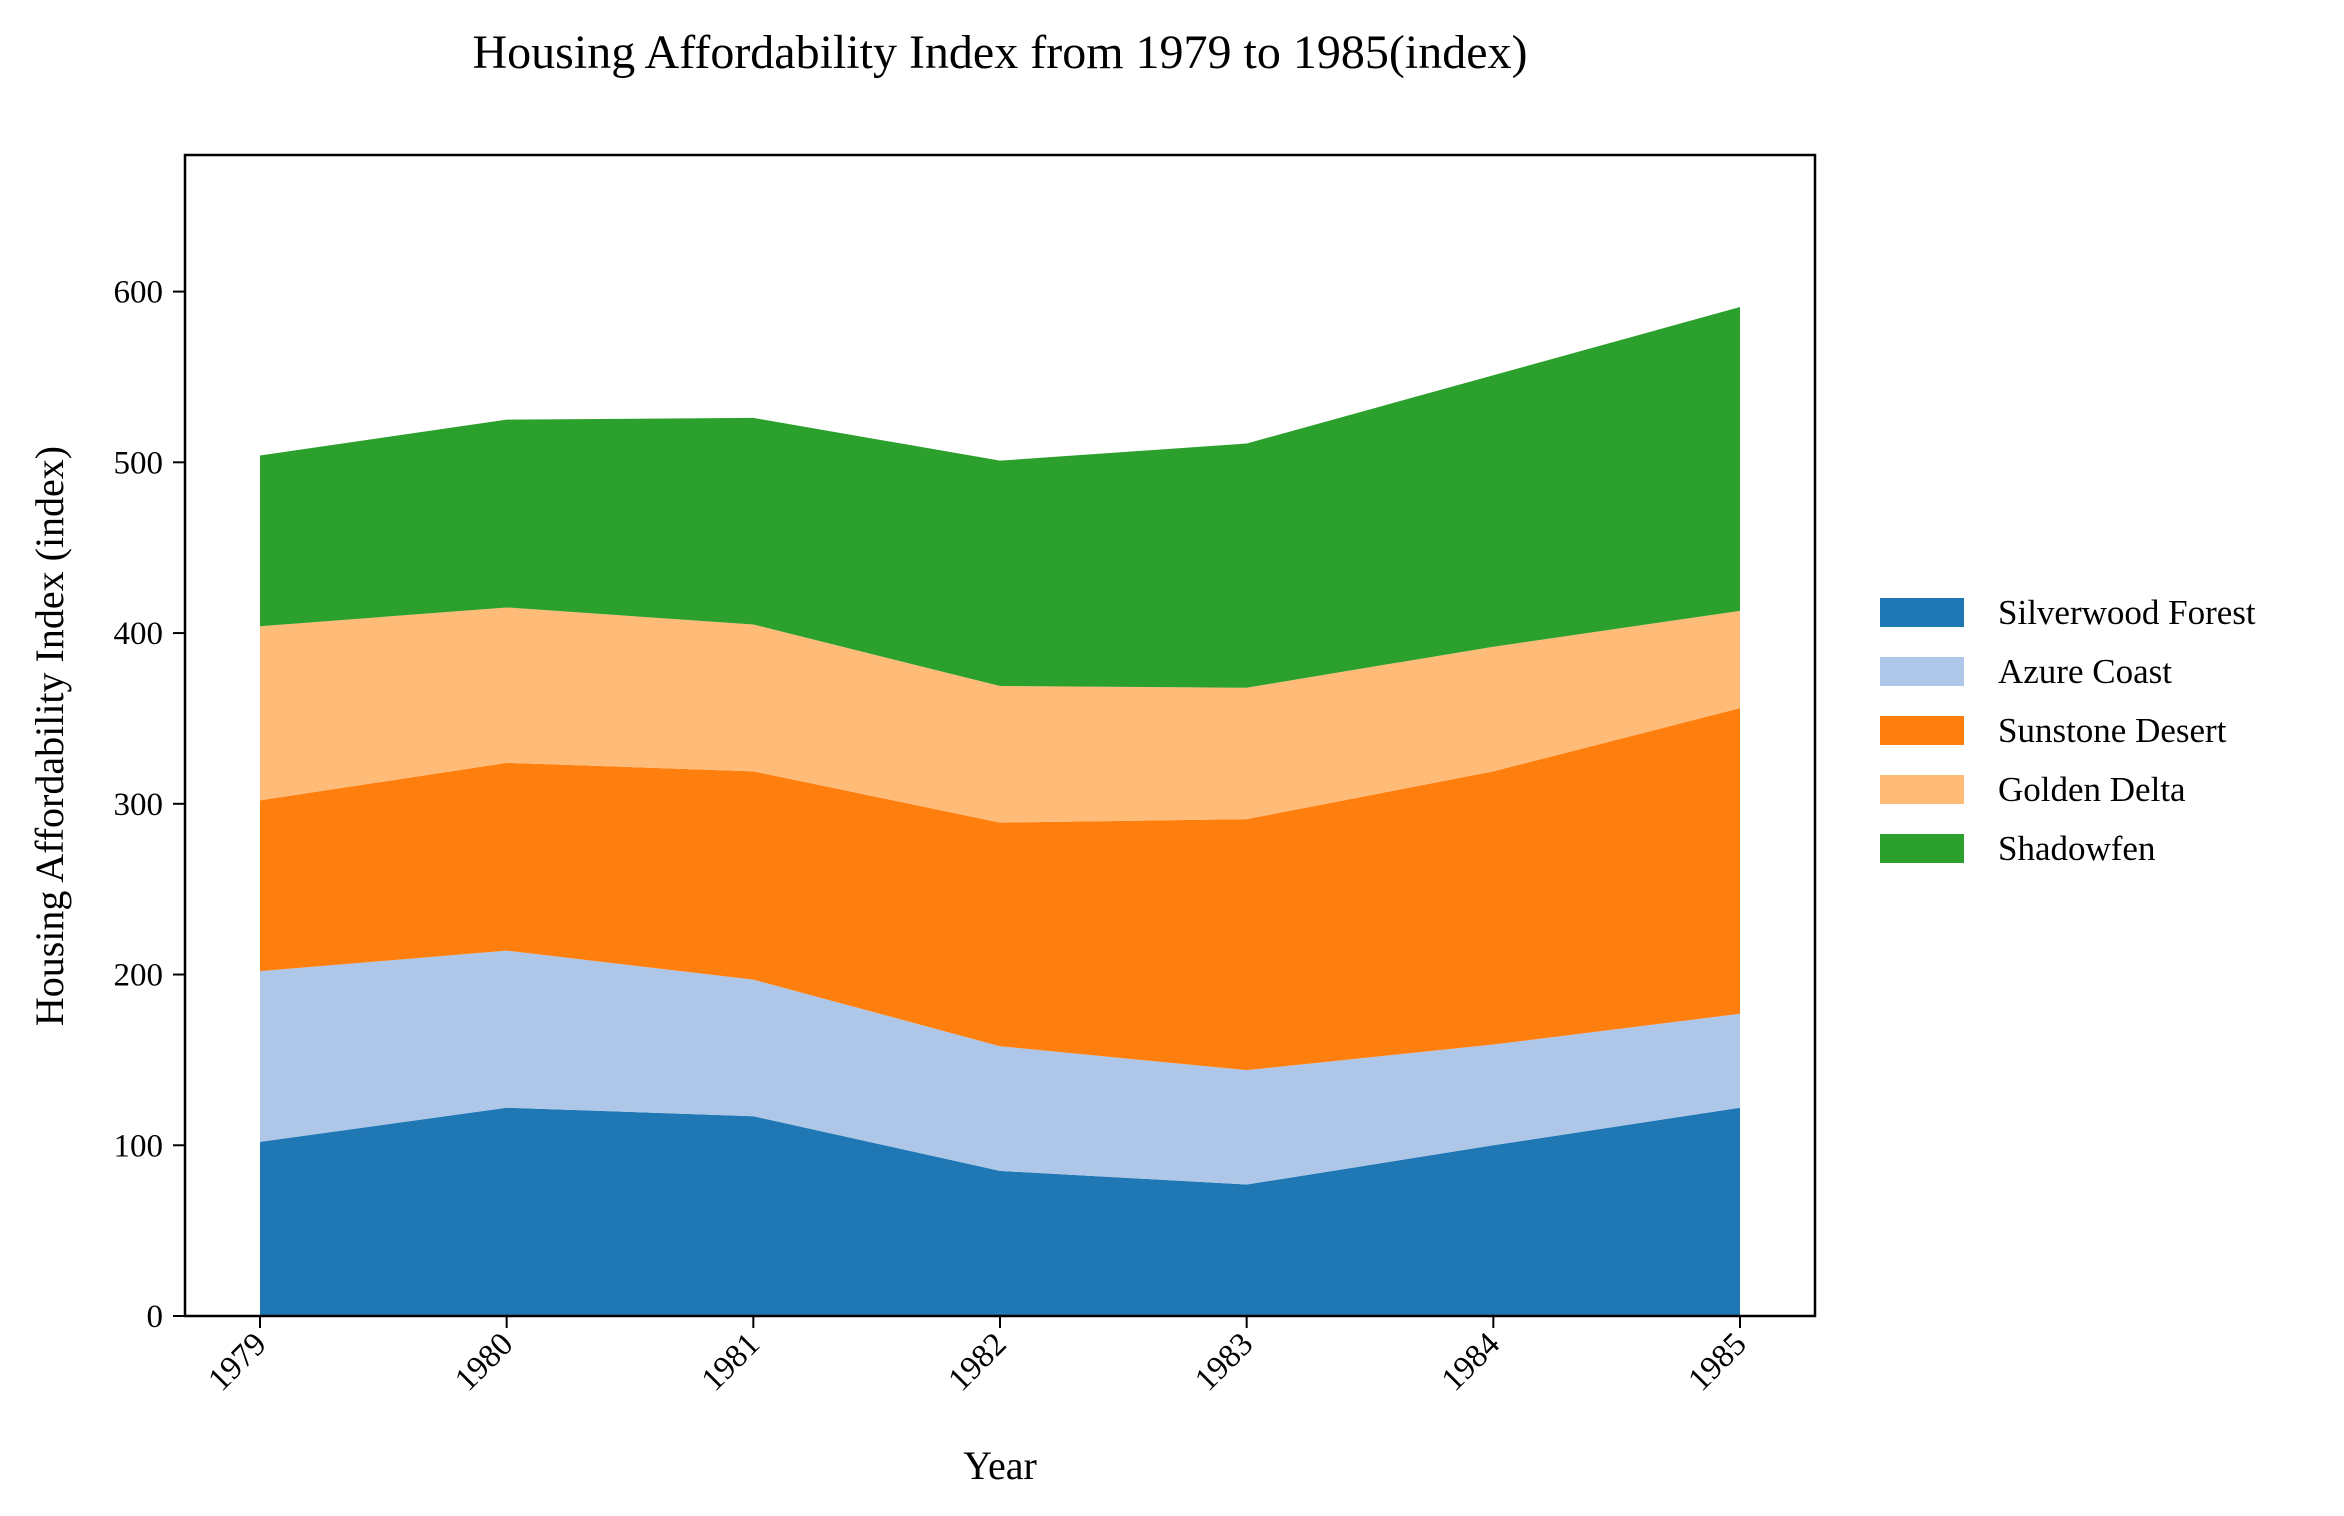 This screenshot has height=1516, width=2344. Describe the element at coordinates (49, 736) in the screenshot. I see `y-axis-label: Housing Affordability Index (index)` at that location.